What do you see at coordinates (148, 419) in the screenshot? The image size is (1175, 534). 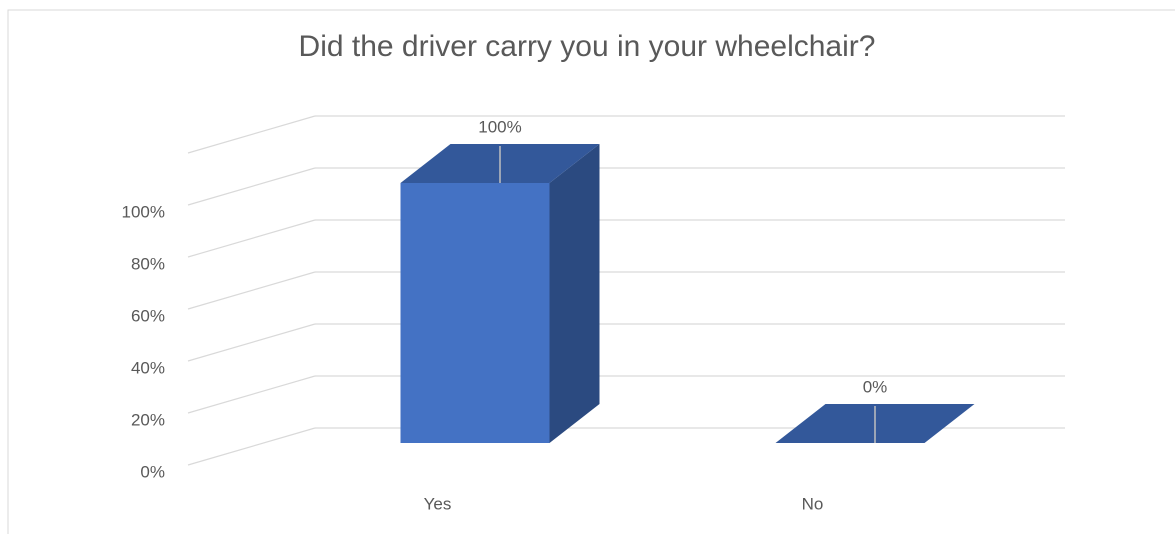 I see `y-tick-label: 20%` at bounding box center [148, 419].